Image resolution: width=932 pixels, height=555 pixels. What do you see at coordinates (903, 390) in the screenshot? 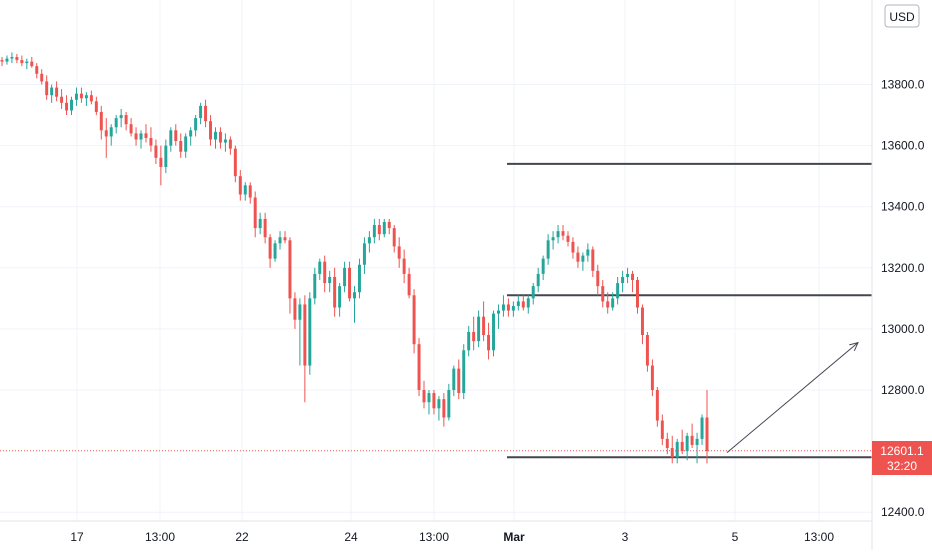
I see `price-tick-label: 12800.0` at bounding box center [903, 390].